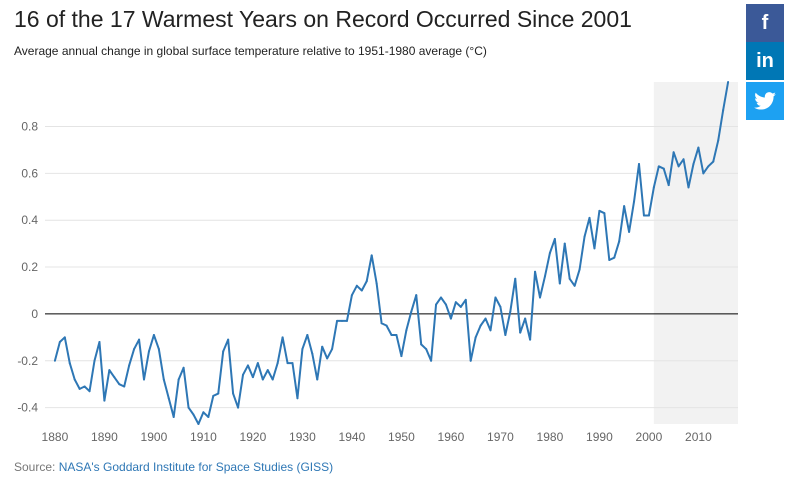 This screenshot has width=790, height=483. What do you see at coordinates (34, 314) in the screenshot?
I see `y-tick-label: 0` at bounding box center [34, 314].